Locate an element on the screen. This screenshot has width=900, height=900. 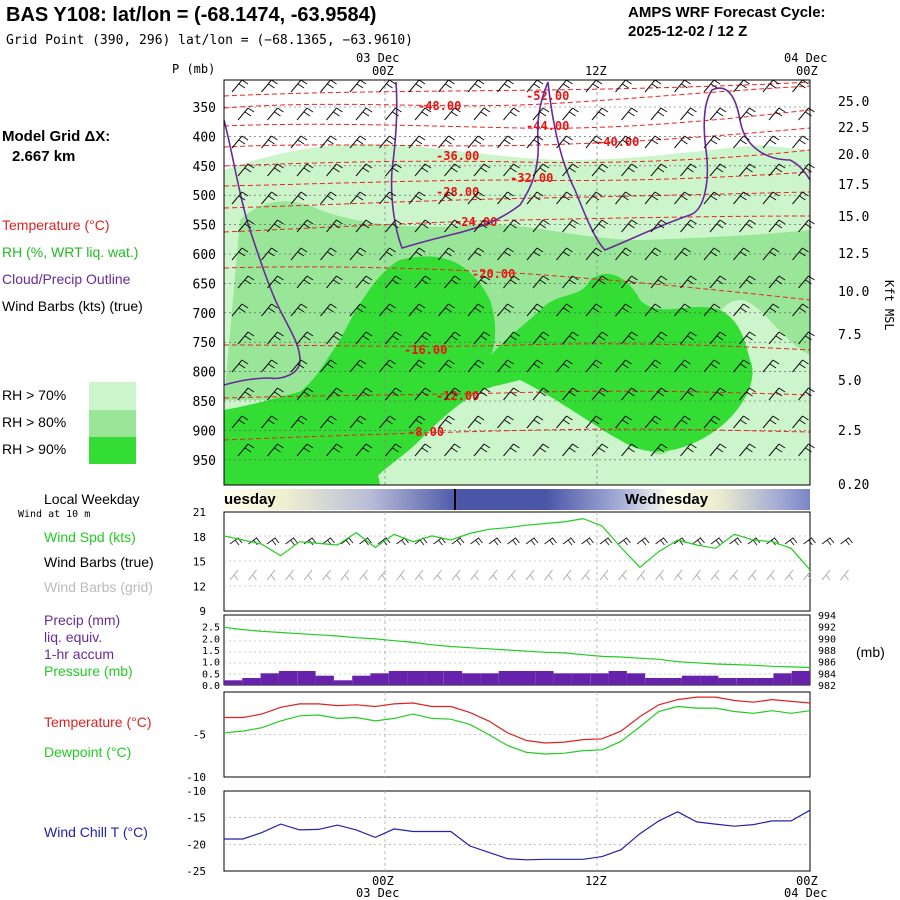
height-tick-label: 10.0 is located at coordinates (853, 292).